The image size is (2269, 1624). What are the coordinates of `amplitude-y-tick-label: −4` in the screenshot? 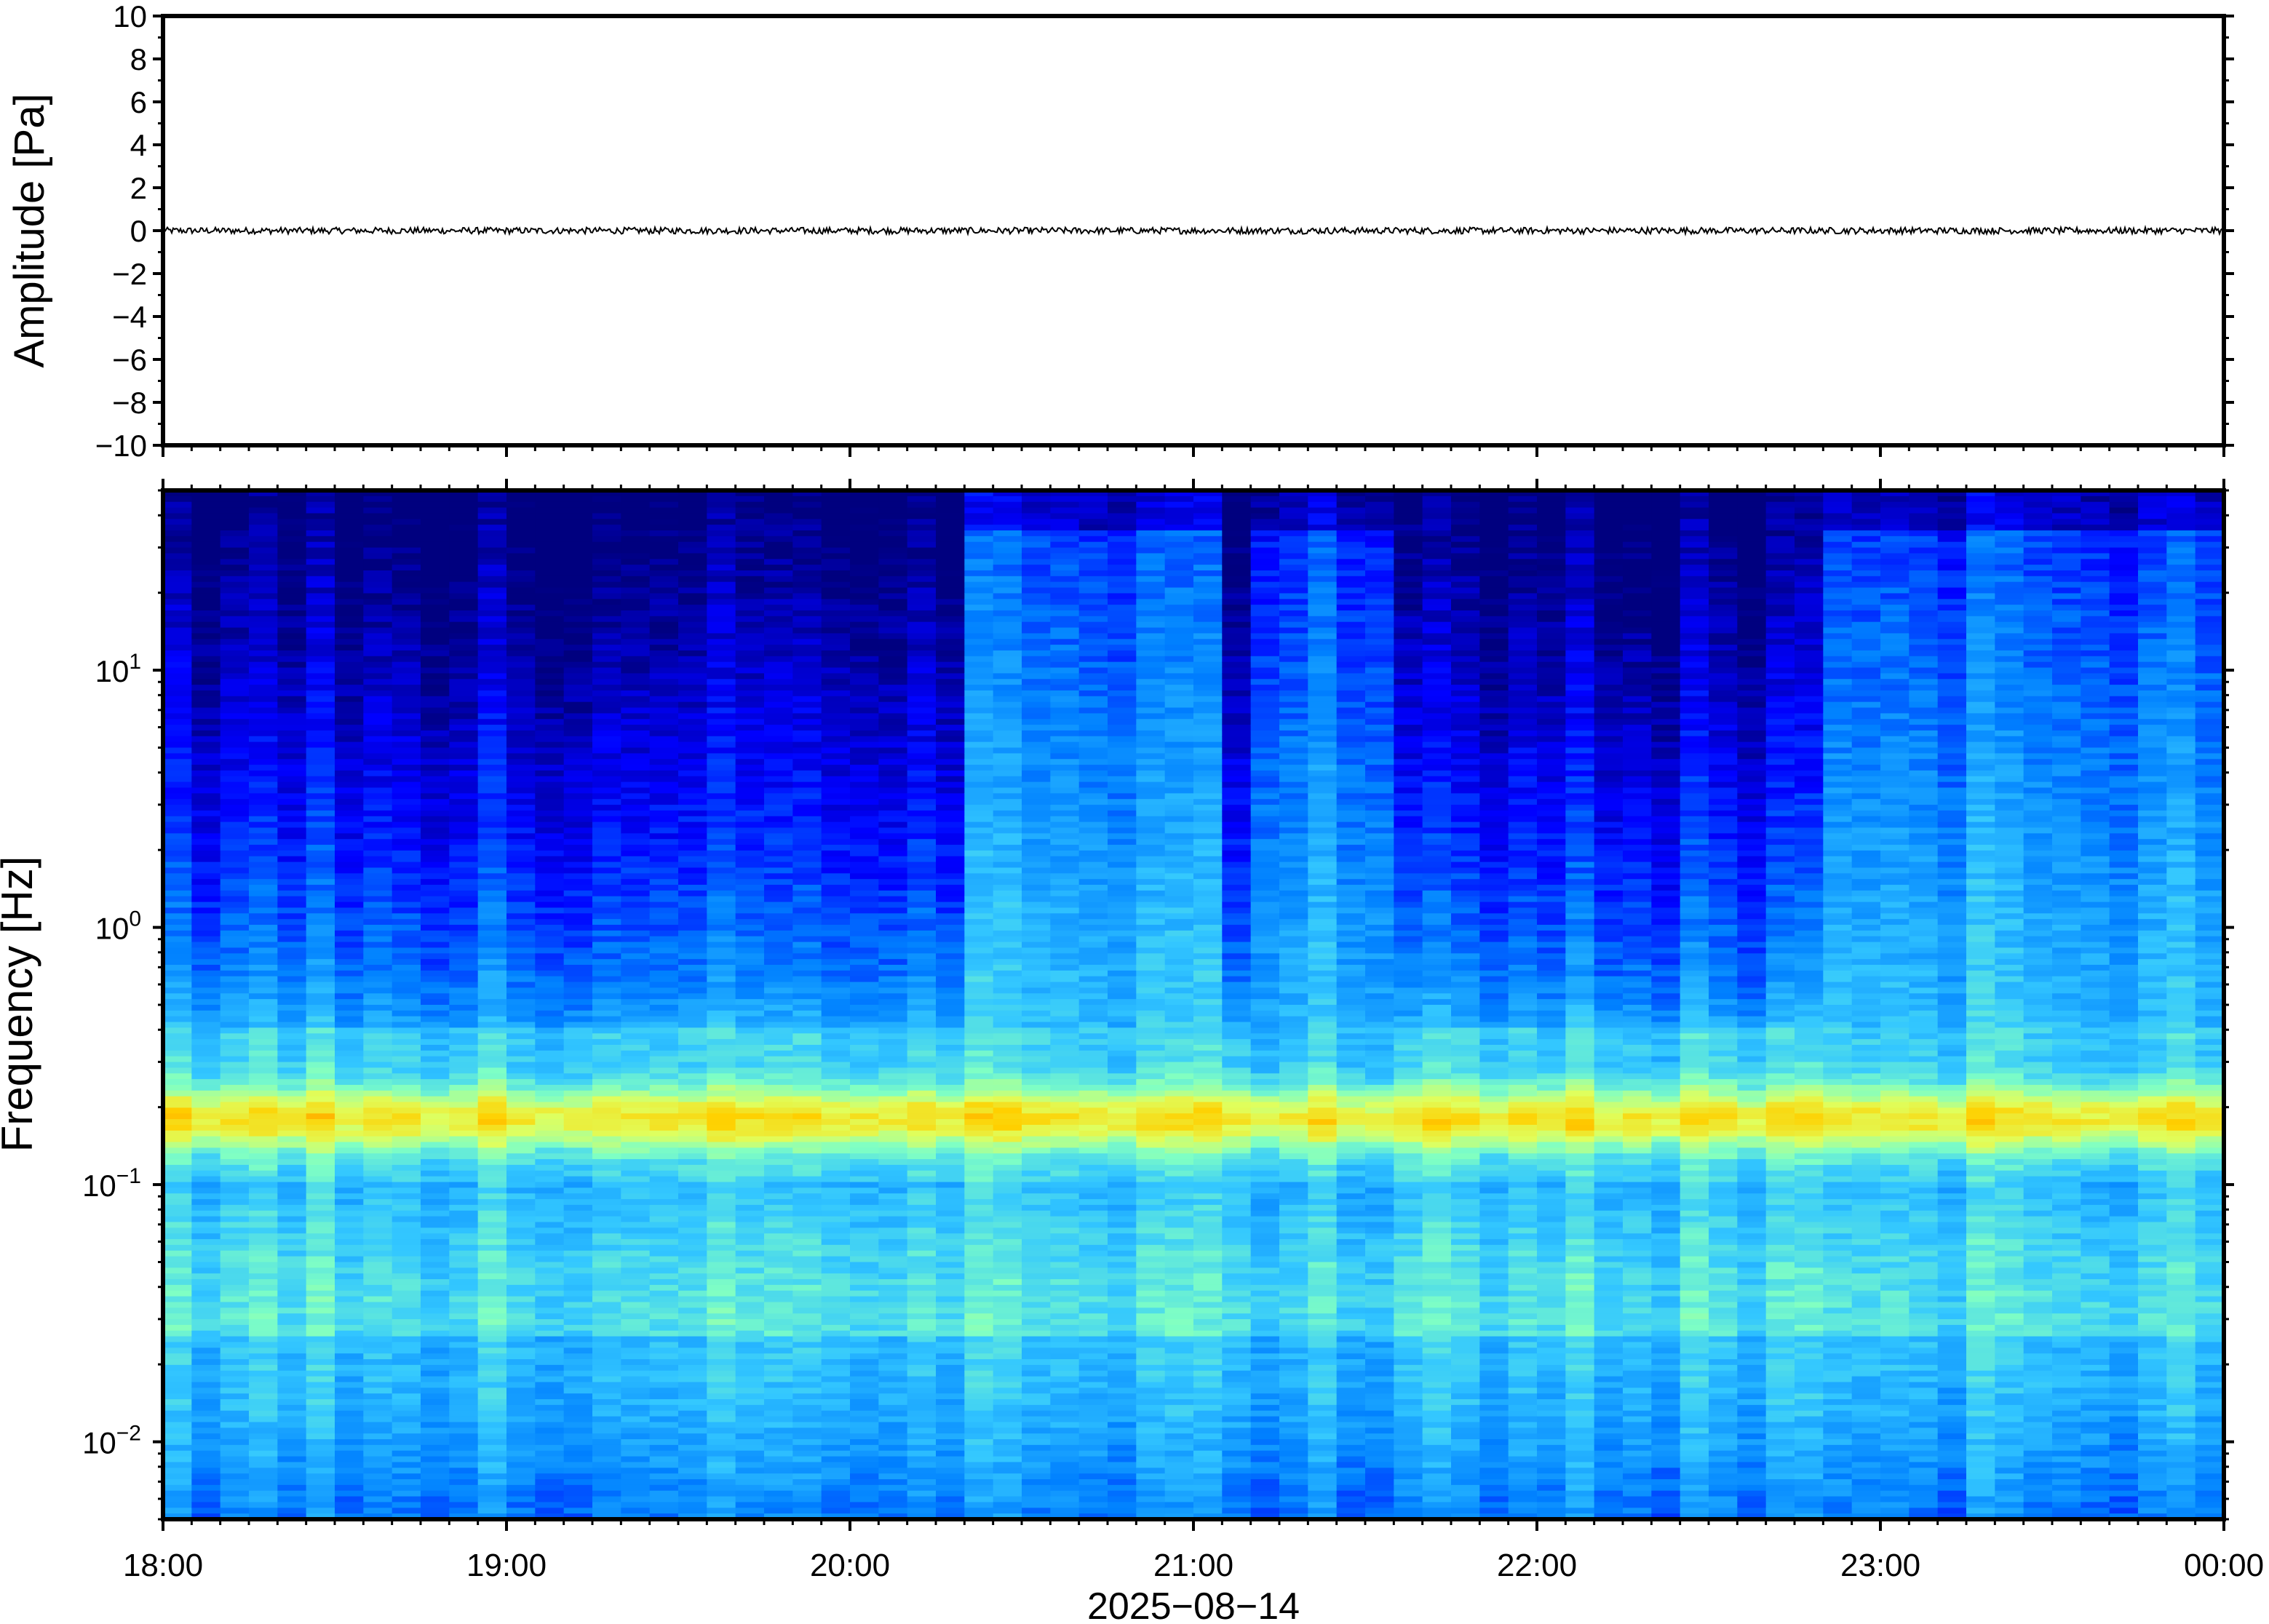 It's located at (130, 317).